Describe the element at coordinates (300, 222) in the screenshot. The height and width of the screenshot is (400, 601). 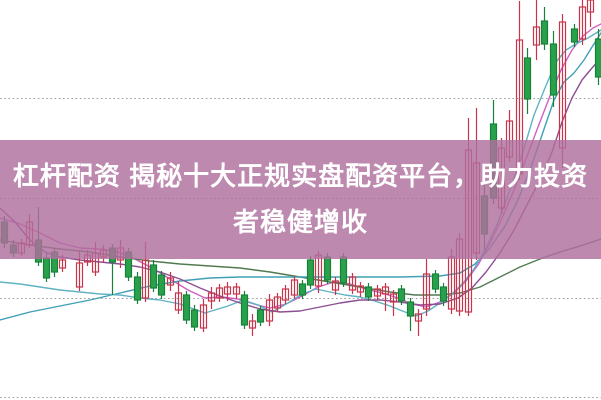
I see `banner-title-line2: 者稳健增收` at that location.